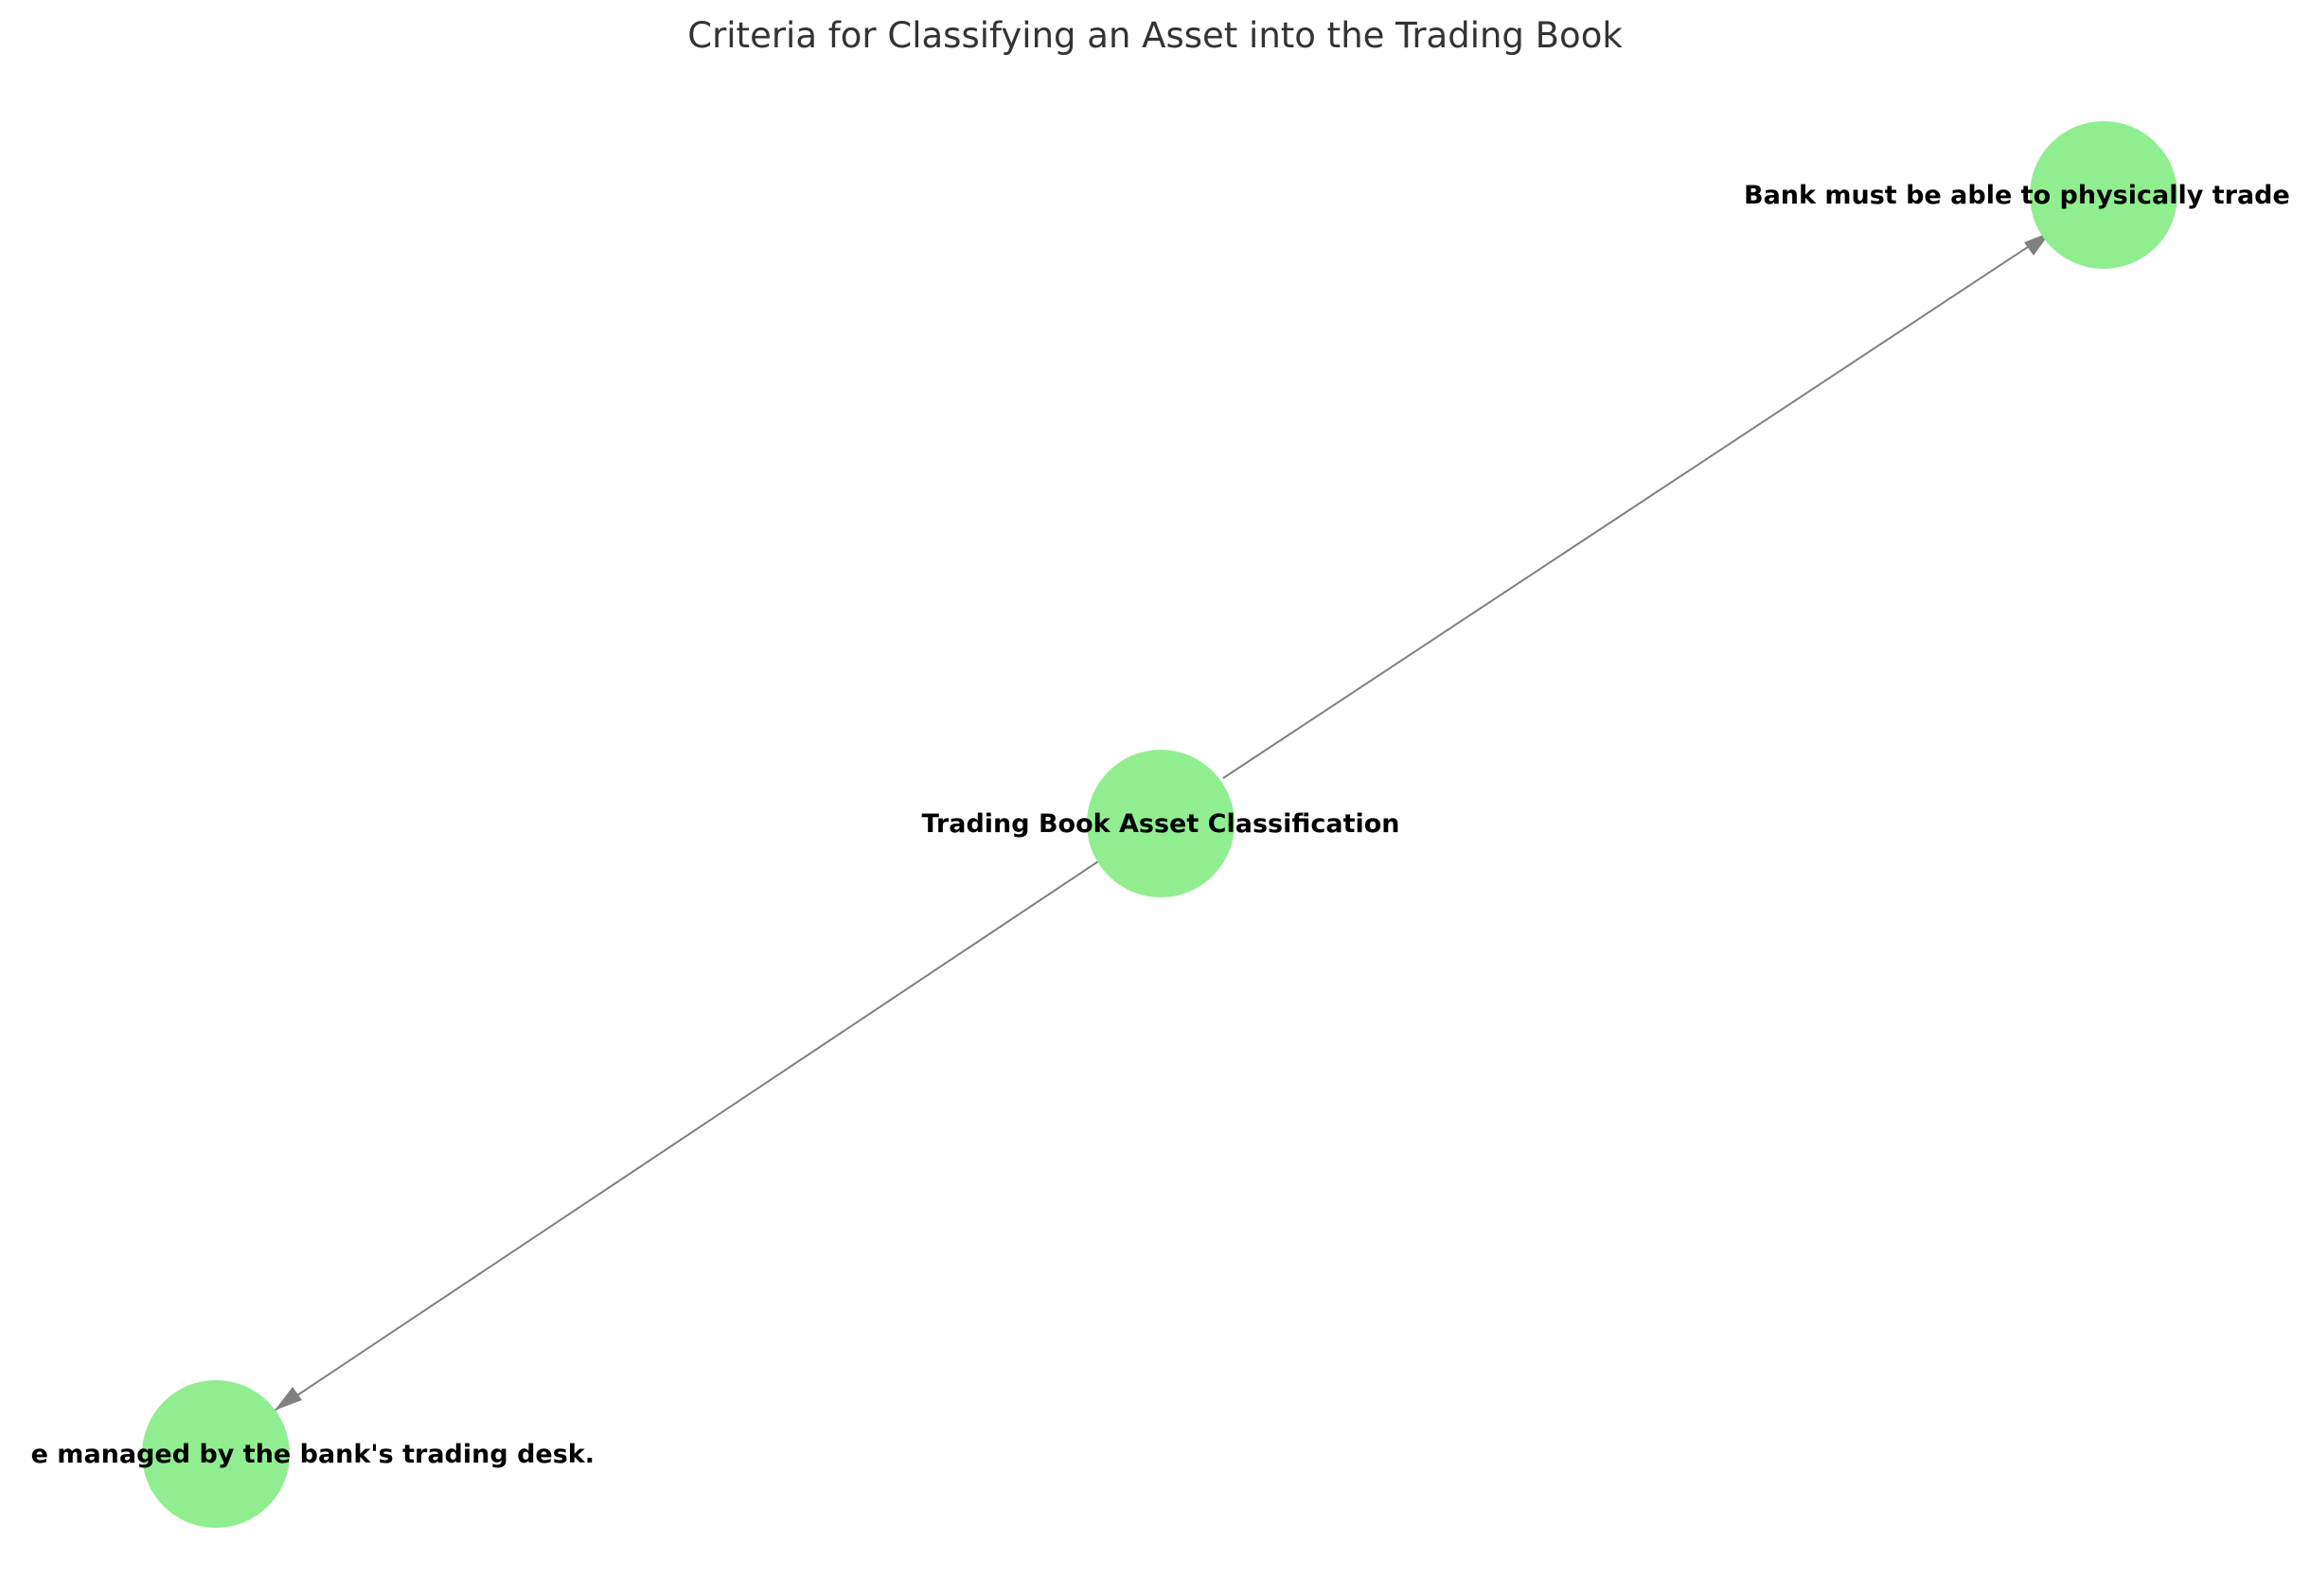 The width and height of the screenshot is (2310, 1596). I want to click on node-managed-label: e managed by the bank's trading desk., so click(313, 1454).